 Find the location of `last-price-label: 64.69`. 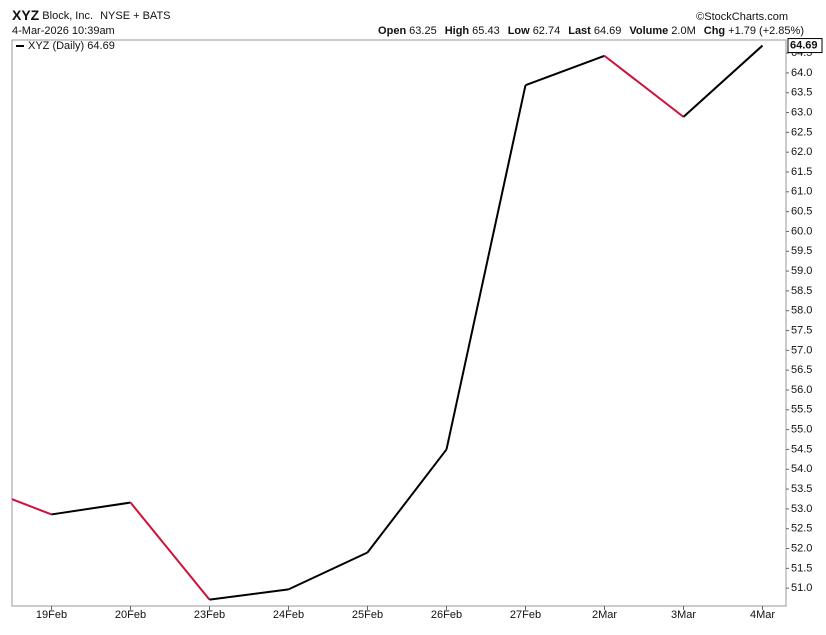

last-price-label: 64.69 is located at coordinates (804, 45).